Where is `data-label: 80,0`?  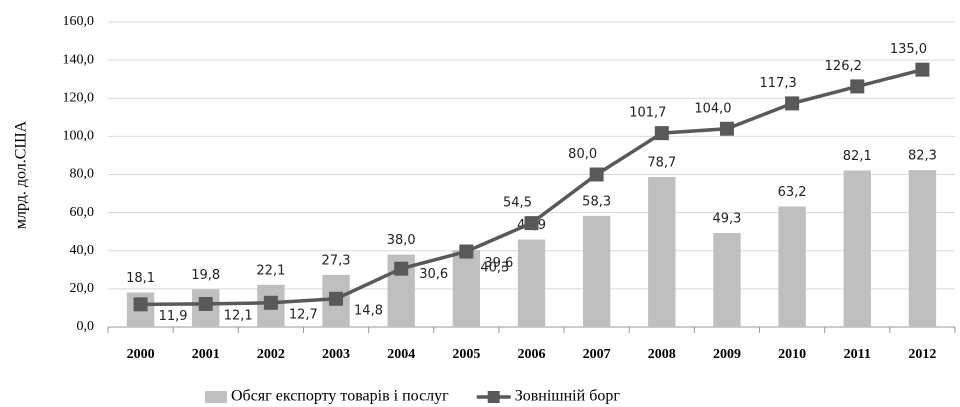 data-label: 80,0 is located at coordinates (582, 154).